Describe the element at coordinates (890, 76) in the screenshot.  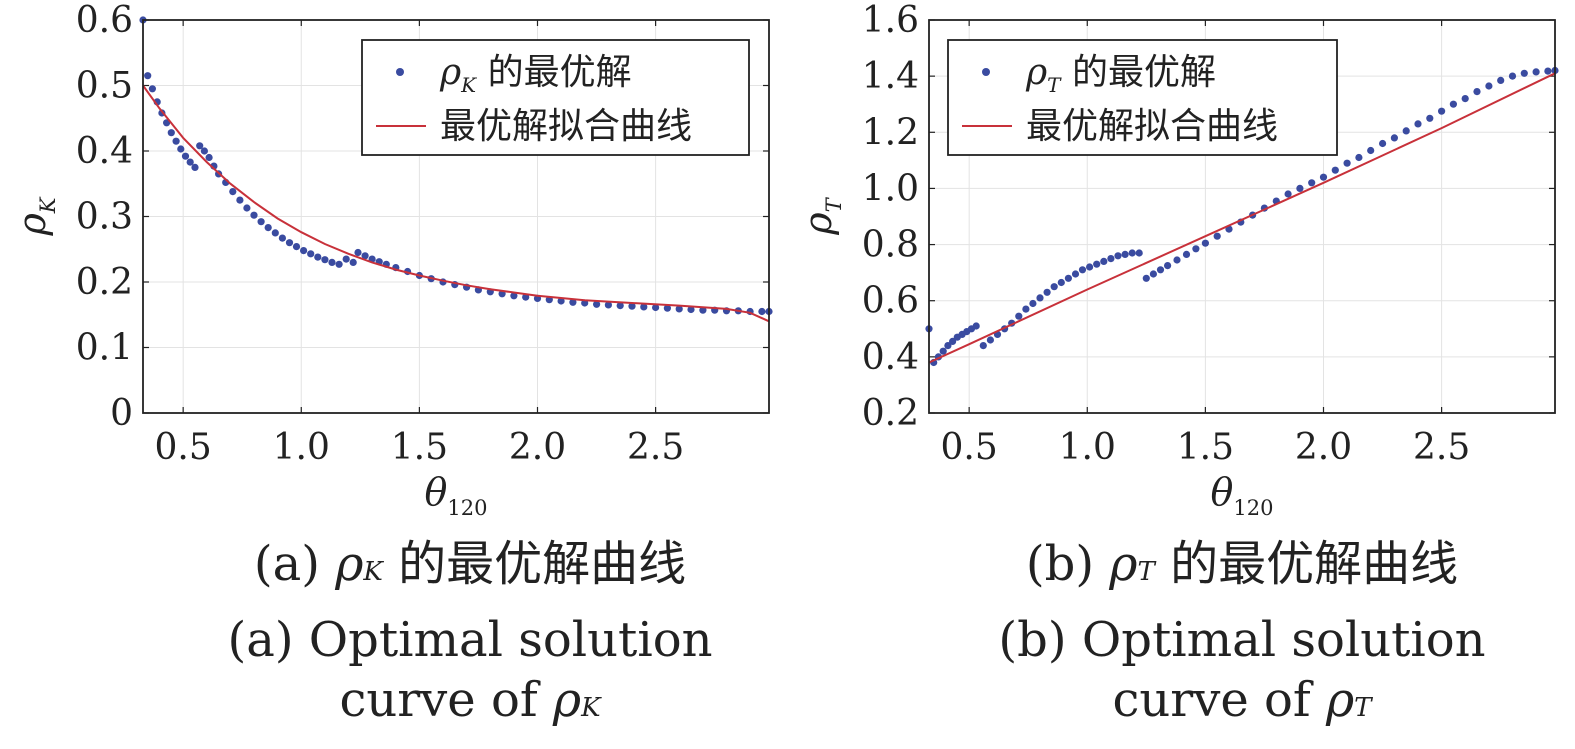
I see `y-tick-label: 1.4` at that location.